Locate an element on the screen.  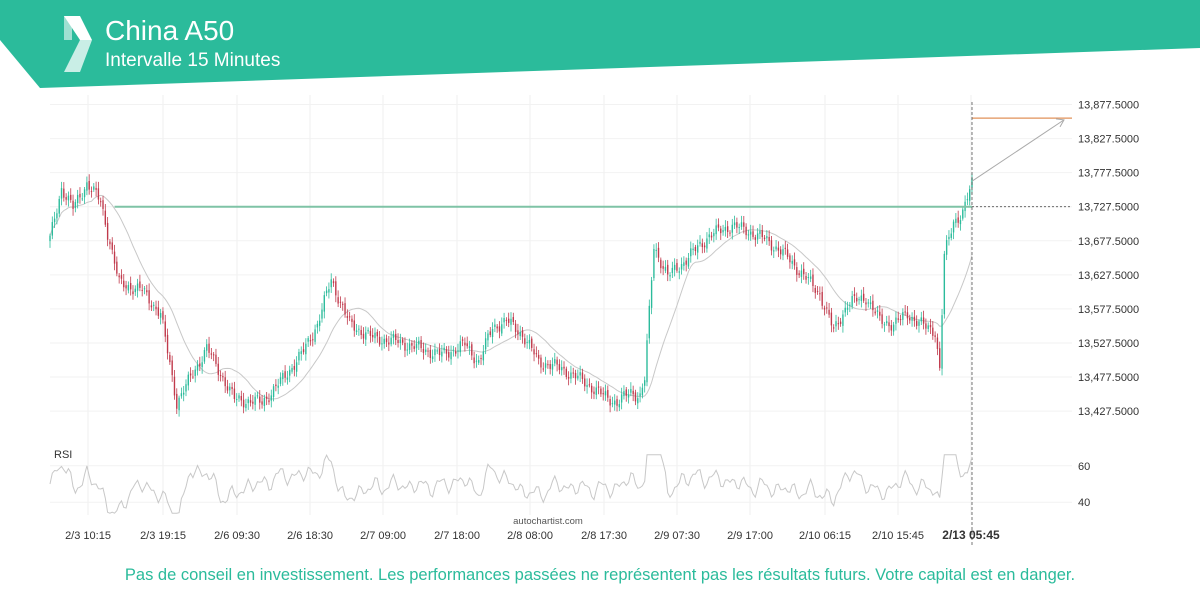
time-tick-label: 2/10 06:15 is located at coordinates (825, 536).